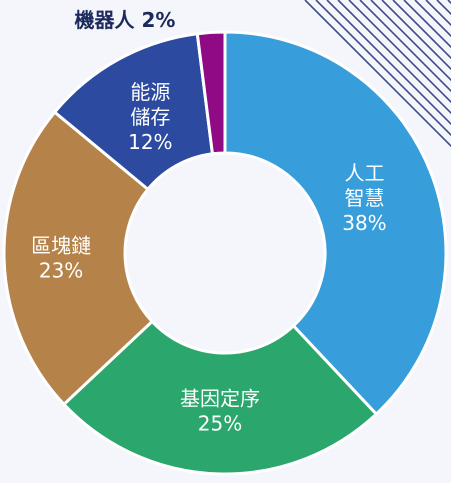 Image resolution: width=451 pixels, height=483 pixels. I want to click on slice-name-label: 儲存, so click(150, 117).